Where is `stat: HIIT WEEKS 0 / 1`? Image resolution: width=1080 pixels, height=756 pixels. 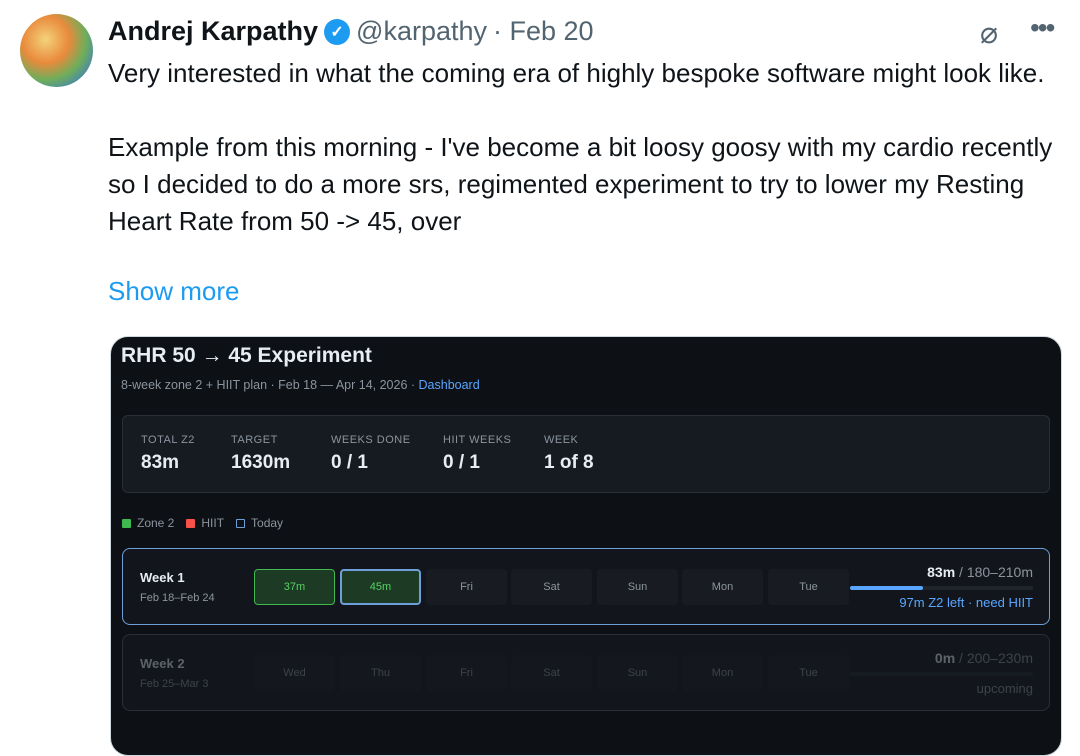 stat: HIIT WEEKS 0 / 1 is located at coordinates (477, 454).